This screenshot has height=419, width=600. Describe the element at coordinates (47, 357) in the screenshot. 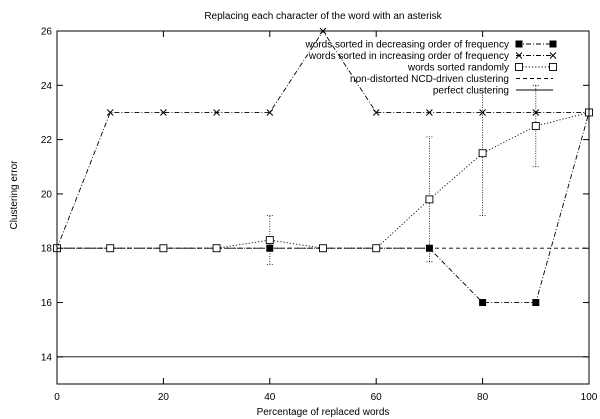

I see `y-tick-label-0: 14` at that location.